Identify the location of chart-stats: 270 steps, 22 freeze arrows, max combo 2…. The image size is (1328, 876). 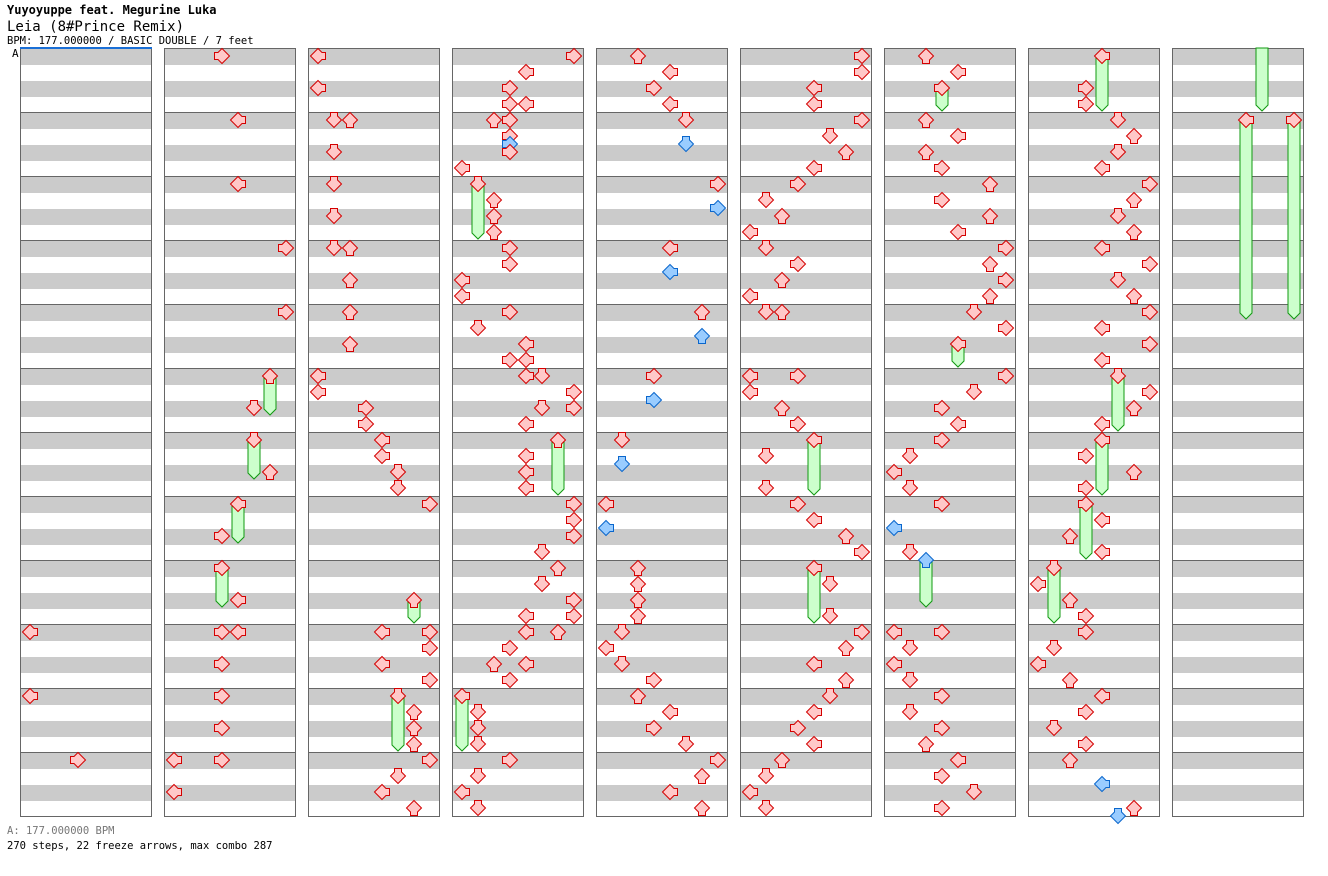
(140, 846).